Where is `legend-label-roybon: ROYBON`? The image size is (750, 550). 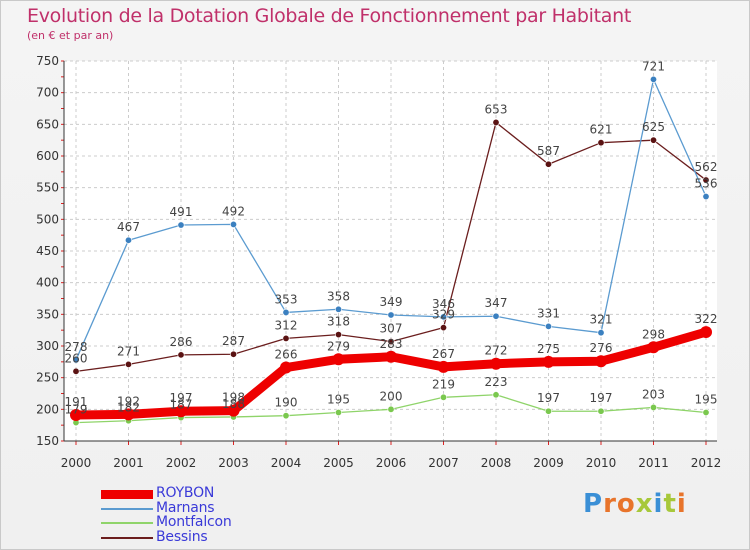 legend-label-roybon: ROYBON is located at coordinates (185, 493).